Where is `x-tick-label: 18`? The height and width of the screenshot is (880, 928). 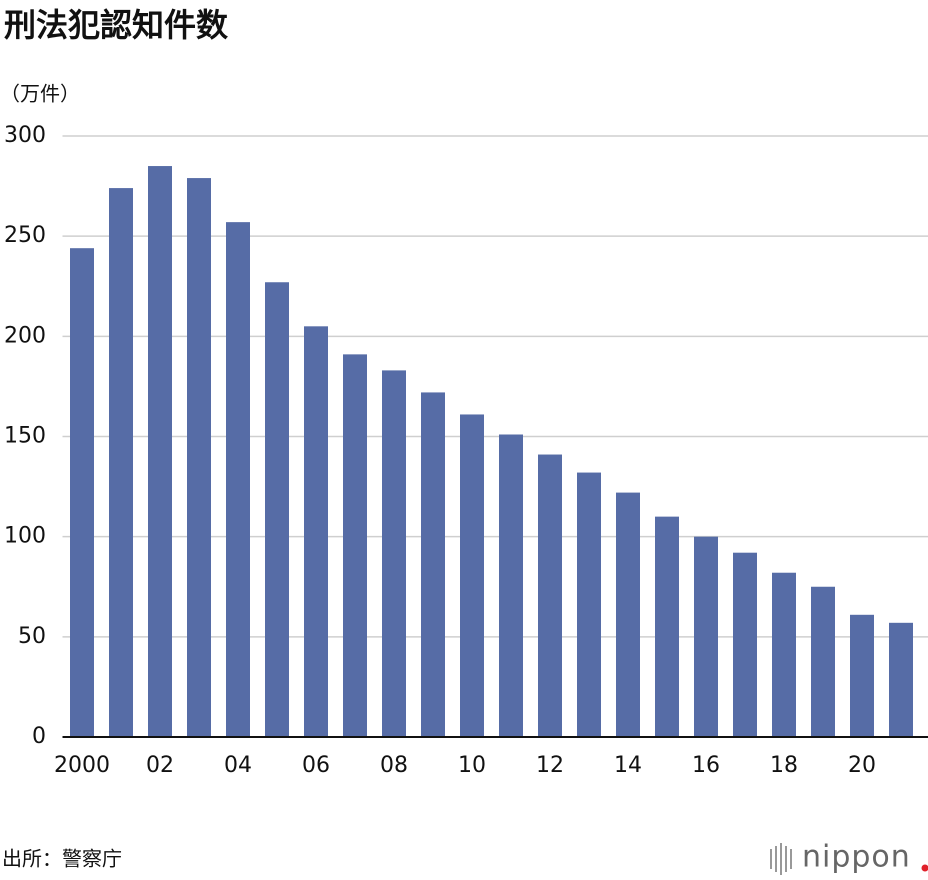 x-tick-label: 18 is located at coordinates (784, 765).